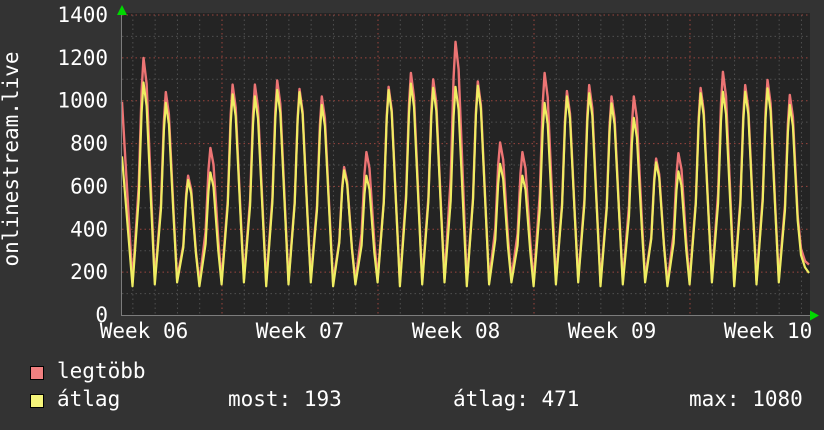  Describe the element at coordinates (89, 272) in the screenshot. I see `y-tick-label: 200` at that location.